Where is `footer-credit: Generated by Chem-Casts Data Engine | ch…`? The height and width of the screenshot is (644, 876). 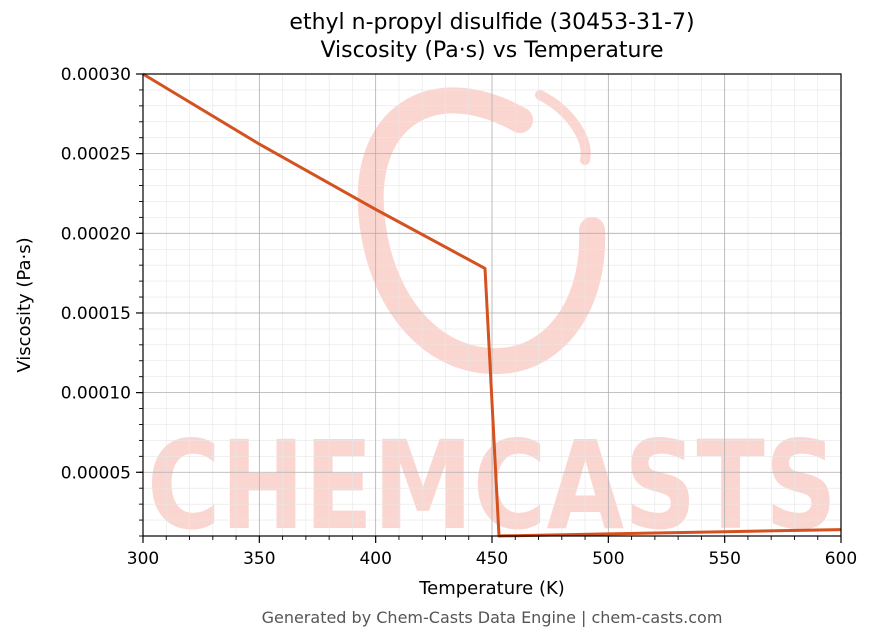 footer-credit: Generated by Chem-Casts Data Engine | ch… is located at coordinates (492, 617).